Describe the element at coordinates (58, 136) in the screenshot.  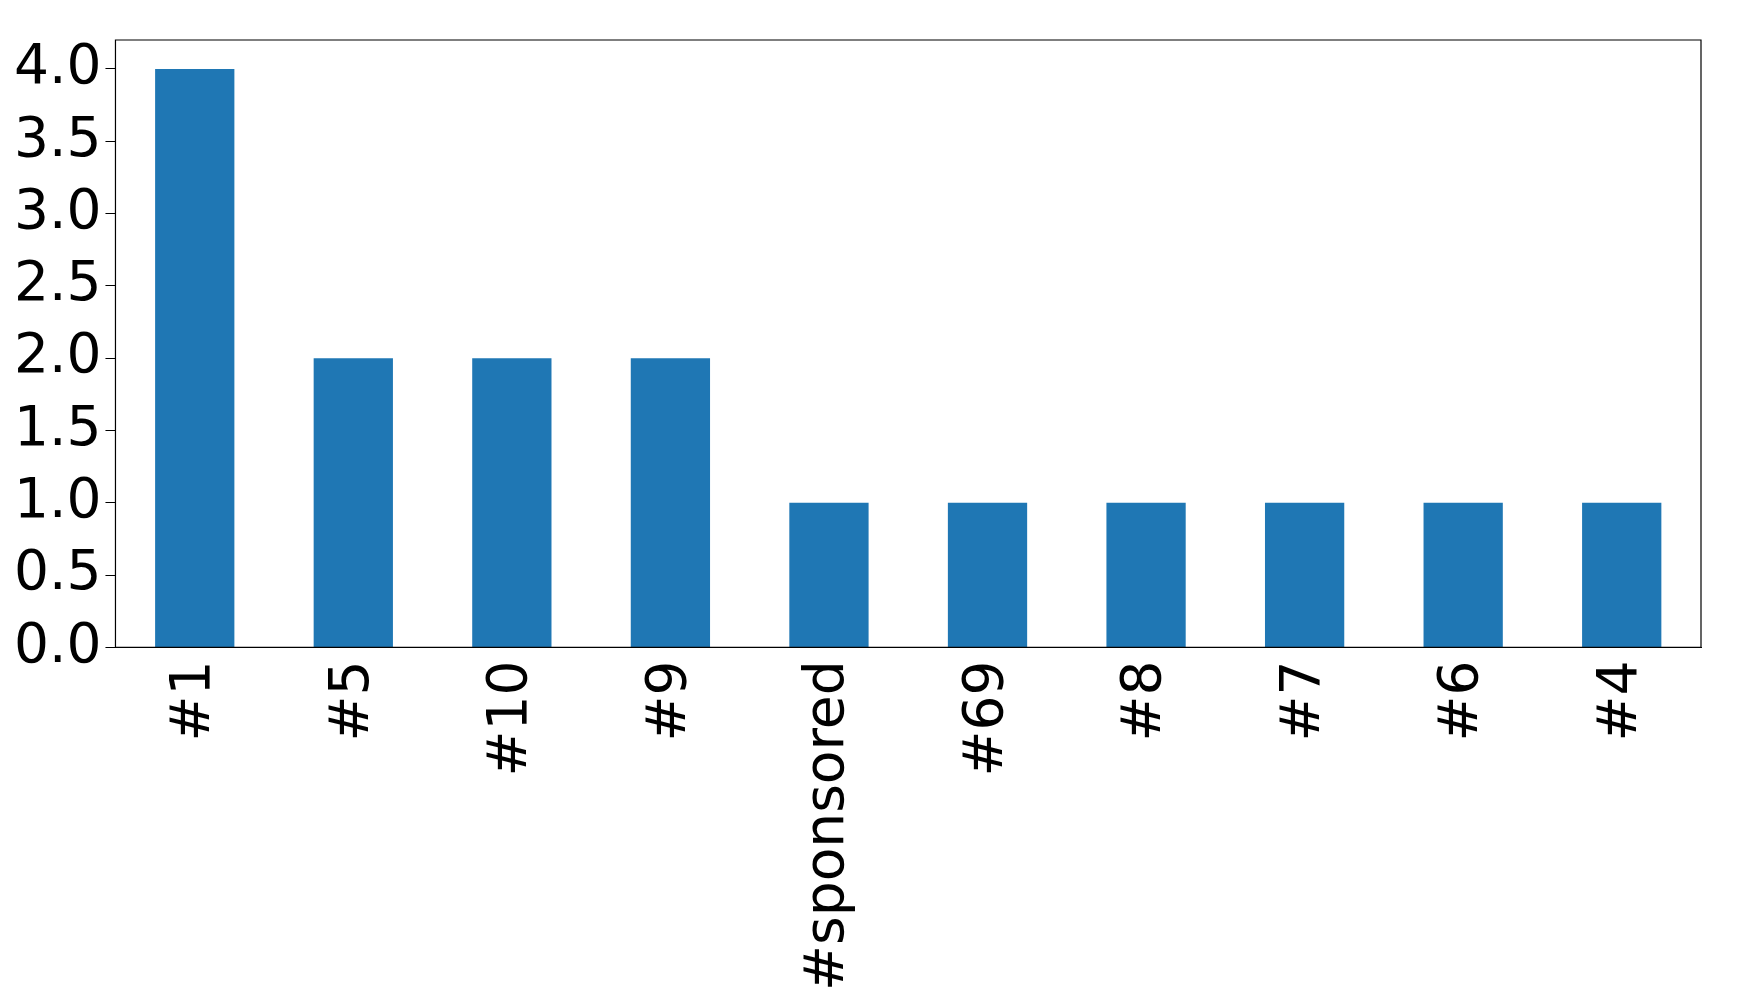
I see `y-tick-label: 3.5` at that location.